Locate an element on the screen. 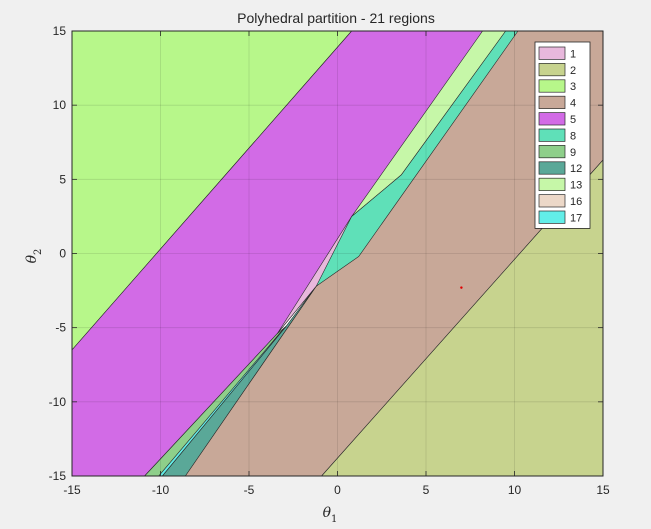 This screenshot has height=529, width=651. y-tick-label: 0 is located at coordinates (62, 254).